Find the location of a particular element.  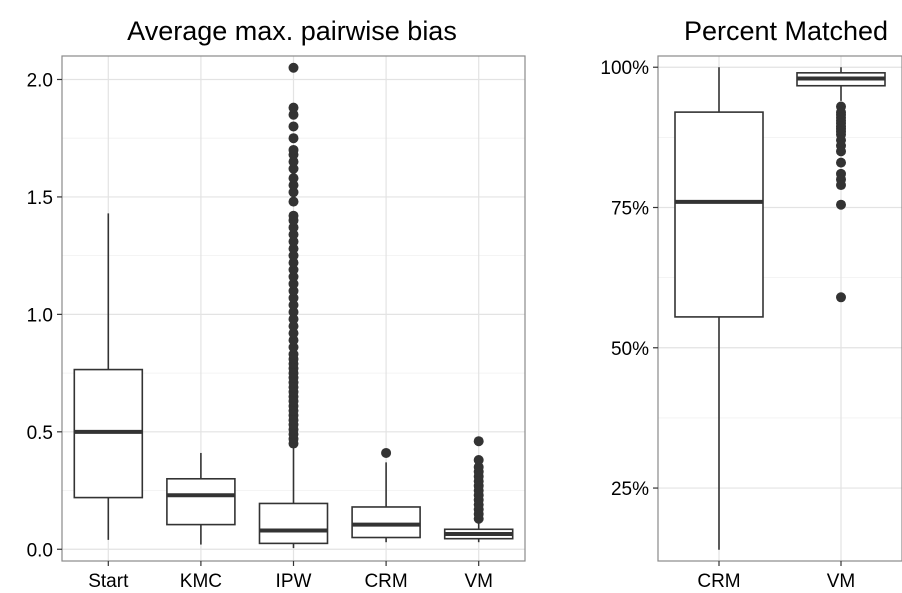

y-tick-label: 50% is located at coordinates (630, 349).